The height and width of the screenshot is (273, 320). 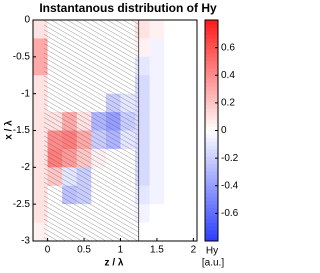 What do you see at coordinates (22, 56) in the screenshot?
I see `y-tick-label: -0.5` at bounding box center [22, 56].